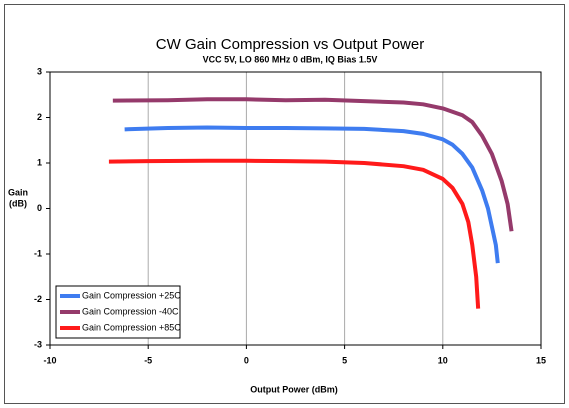 This screenshot has width=569, height=408. What do you see at coordinates (38, 299) in the screenshot?
I see `y-tick-label: -2` at bounding box center [38, 299].